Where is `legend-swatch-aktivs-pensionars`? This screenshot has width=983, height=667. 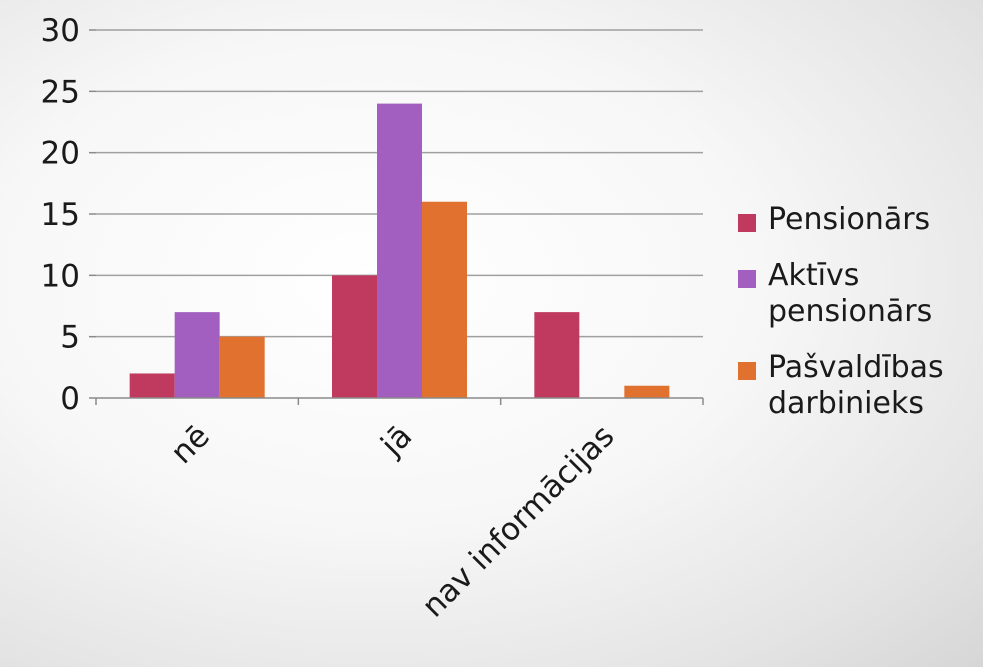 legend-swatch-aktivs-pensionars is located at coordinates (747, 279).